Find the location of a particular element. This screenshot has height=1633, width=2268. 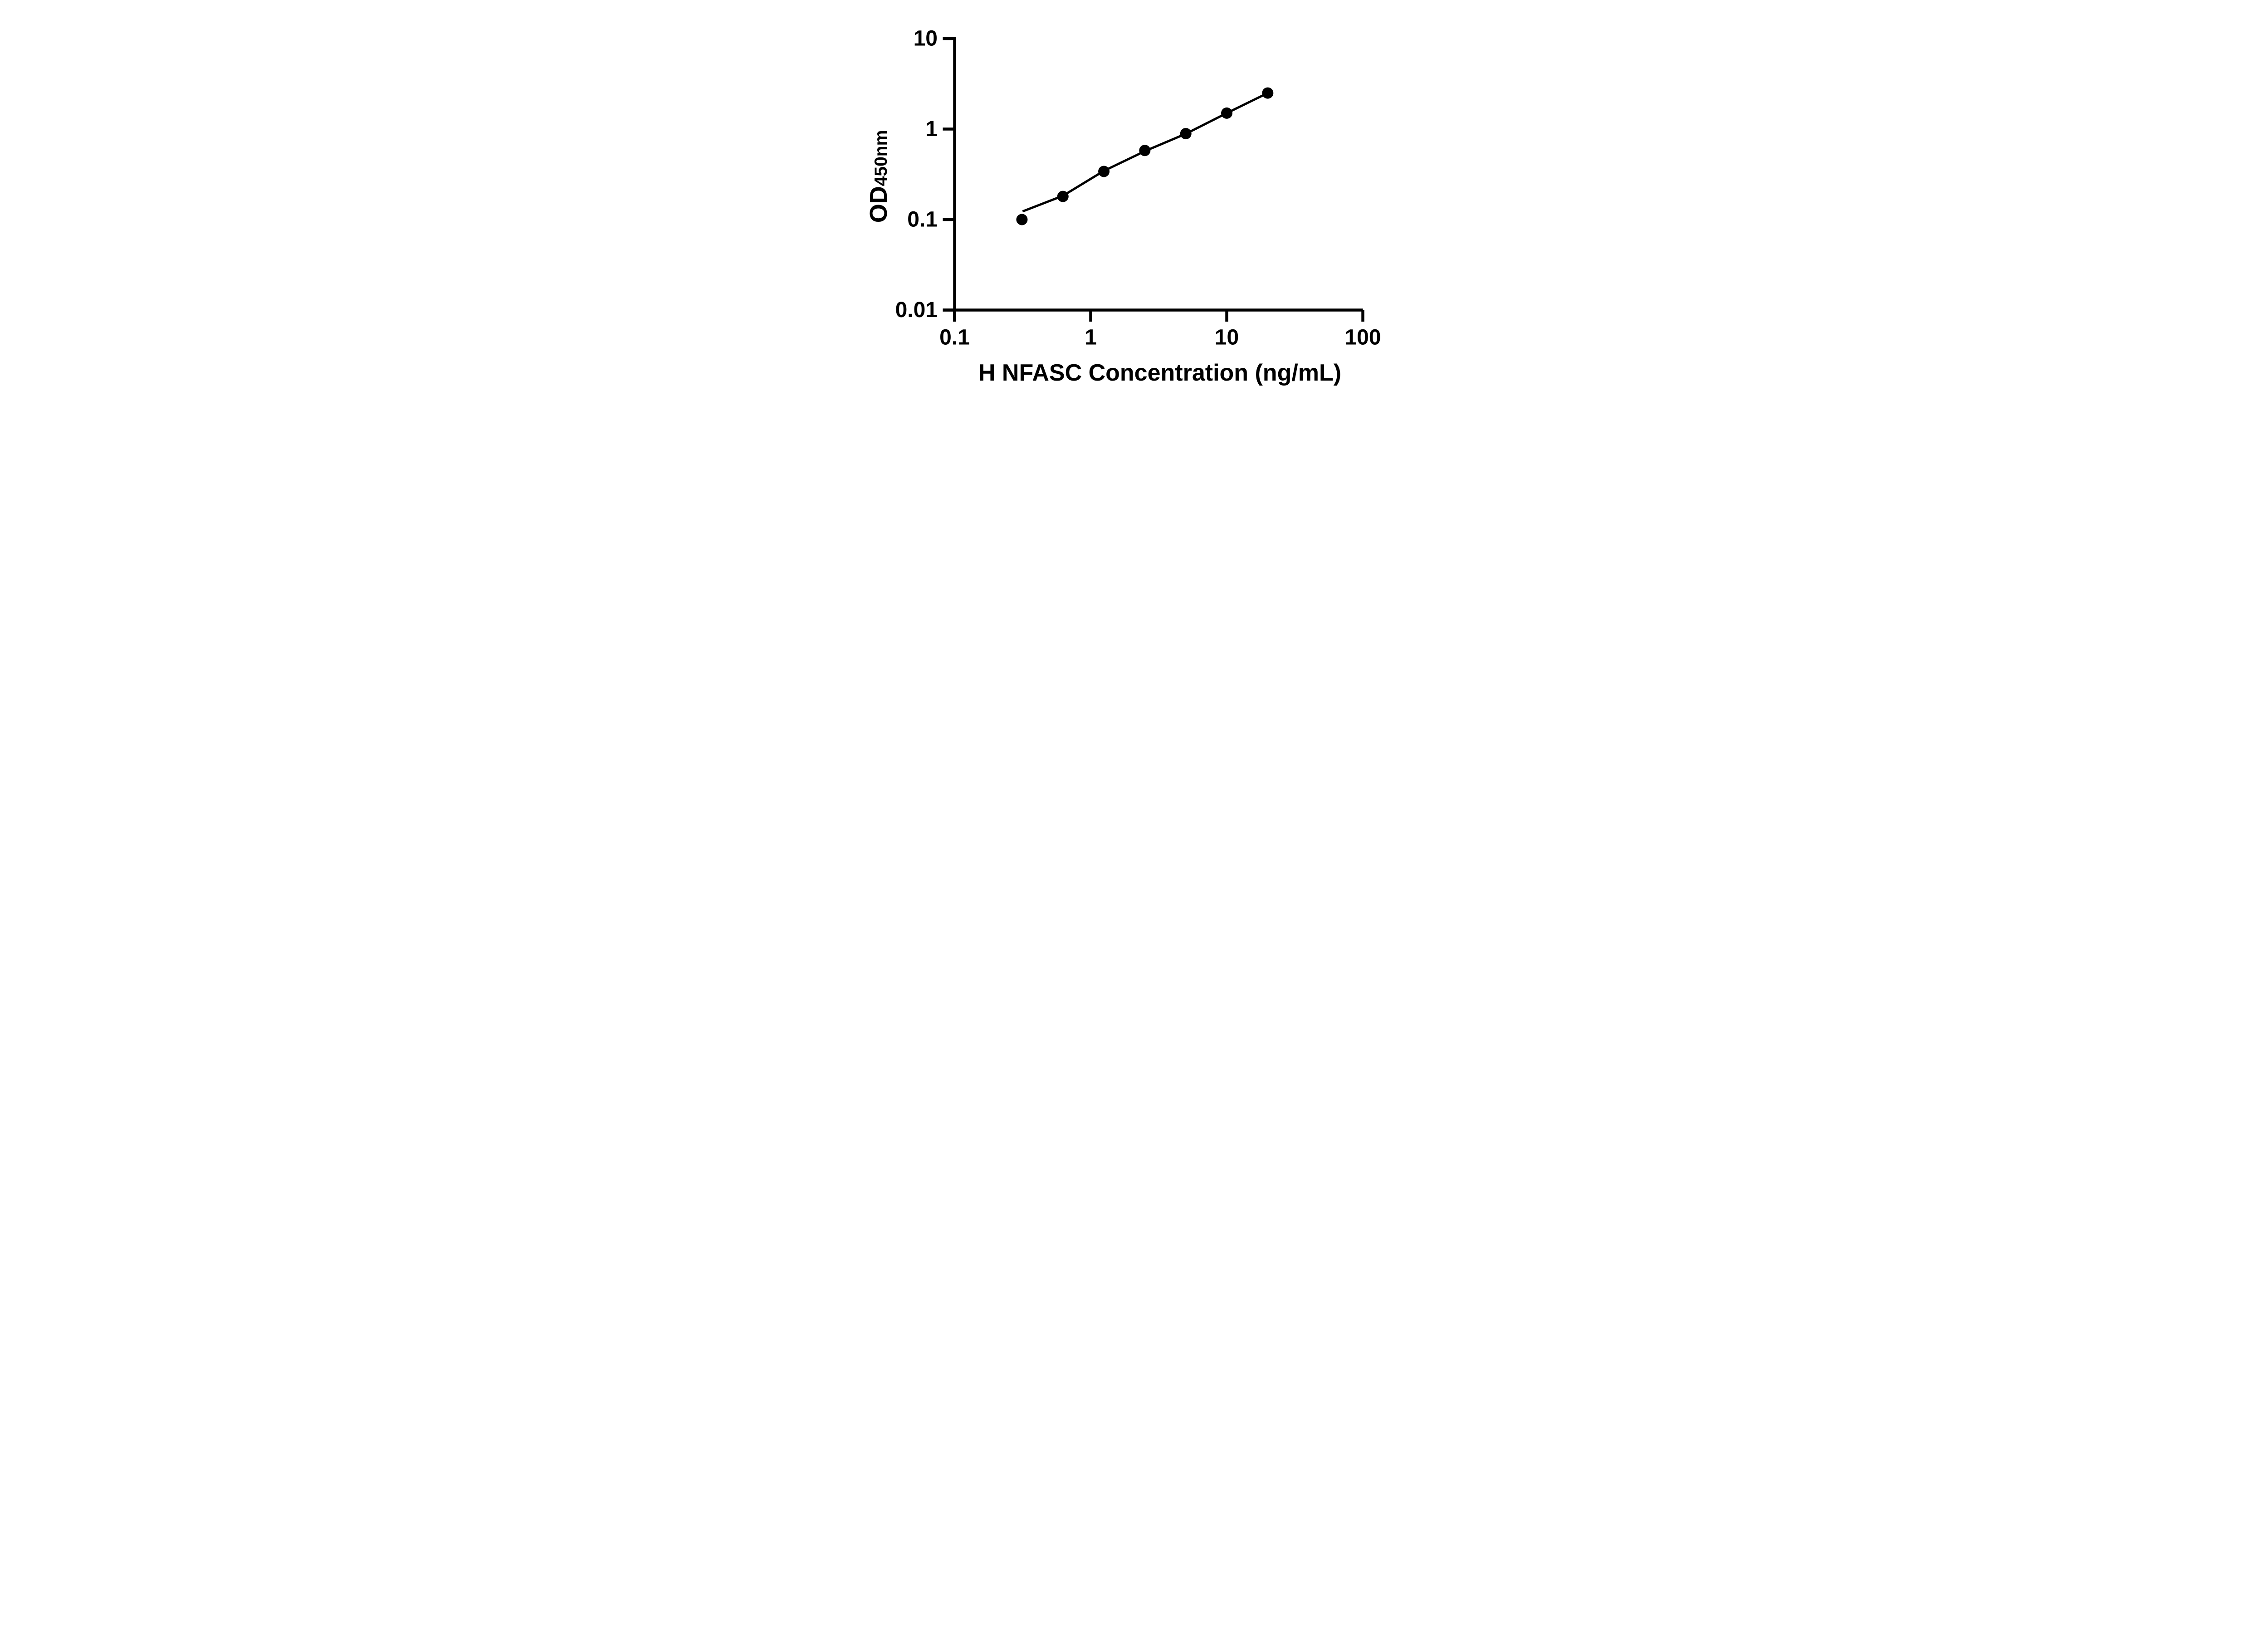

y-axis-title: OD450nm is located at coordinates (879, 176).